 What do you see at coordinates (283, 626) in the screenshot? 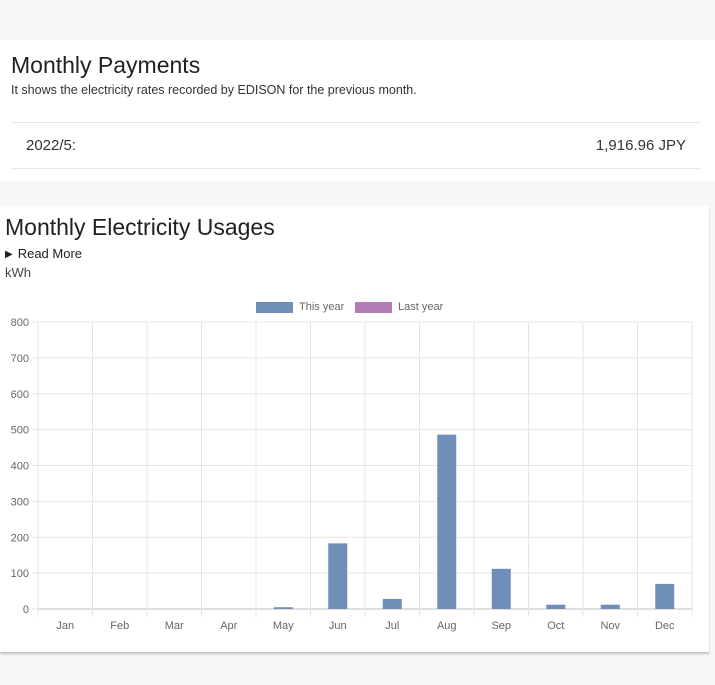
I see `x-tick-label: May` at bounding box center [283, 626].